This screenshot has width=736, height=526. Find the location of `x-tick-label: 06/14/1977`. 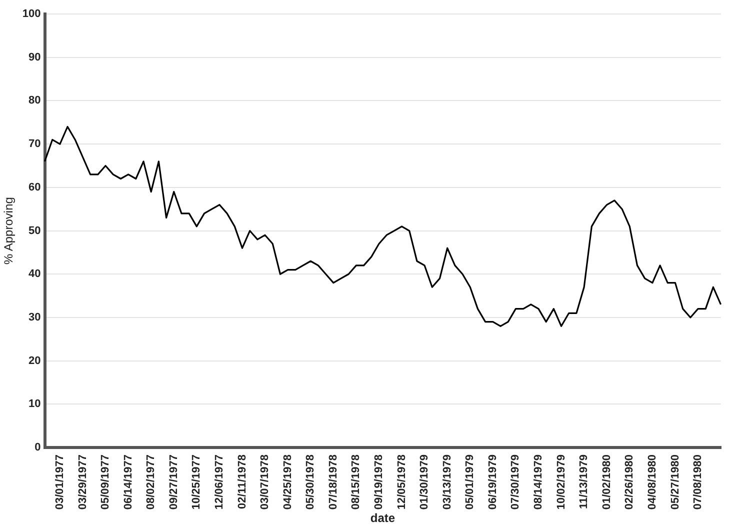

x-tick-label: 06/14/1977 is located at coordinates (128, 482).